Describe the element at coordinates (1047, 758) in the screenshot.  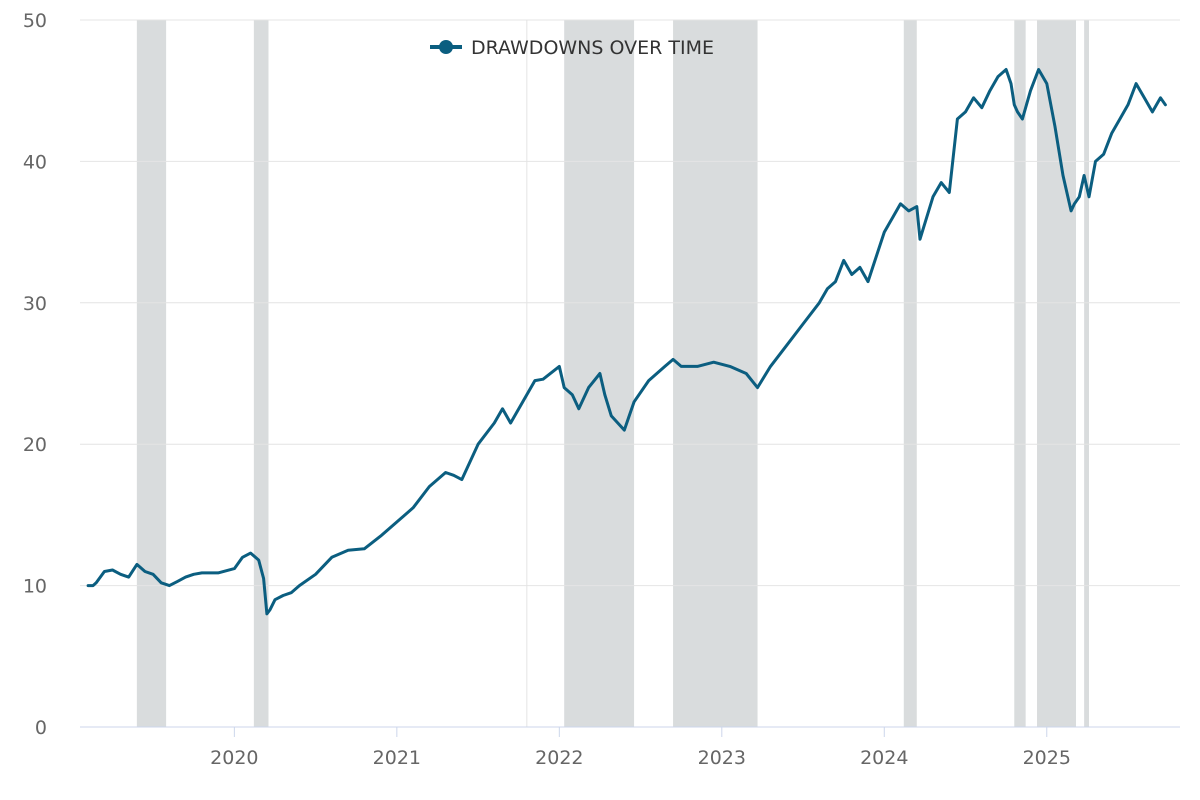
I see `x-tick-label: 2025` at that location.